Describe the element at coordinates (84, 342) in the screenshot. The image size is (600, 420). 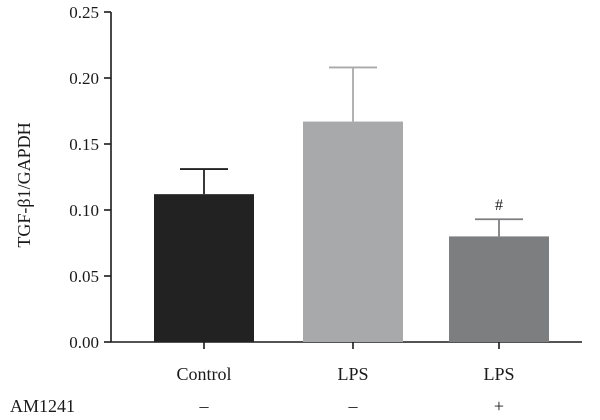
I see `y-tick-label: 0.00` at that location.